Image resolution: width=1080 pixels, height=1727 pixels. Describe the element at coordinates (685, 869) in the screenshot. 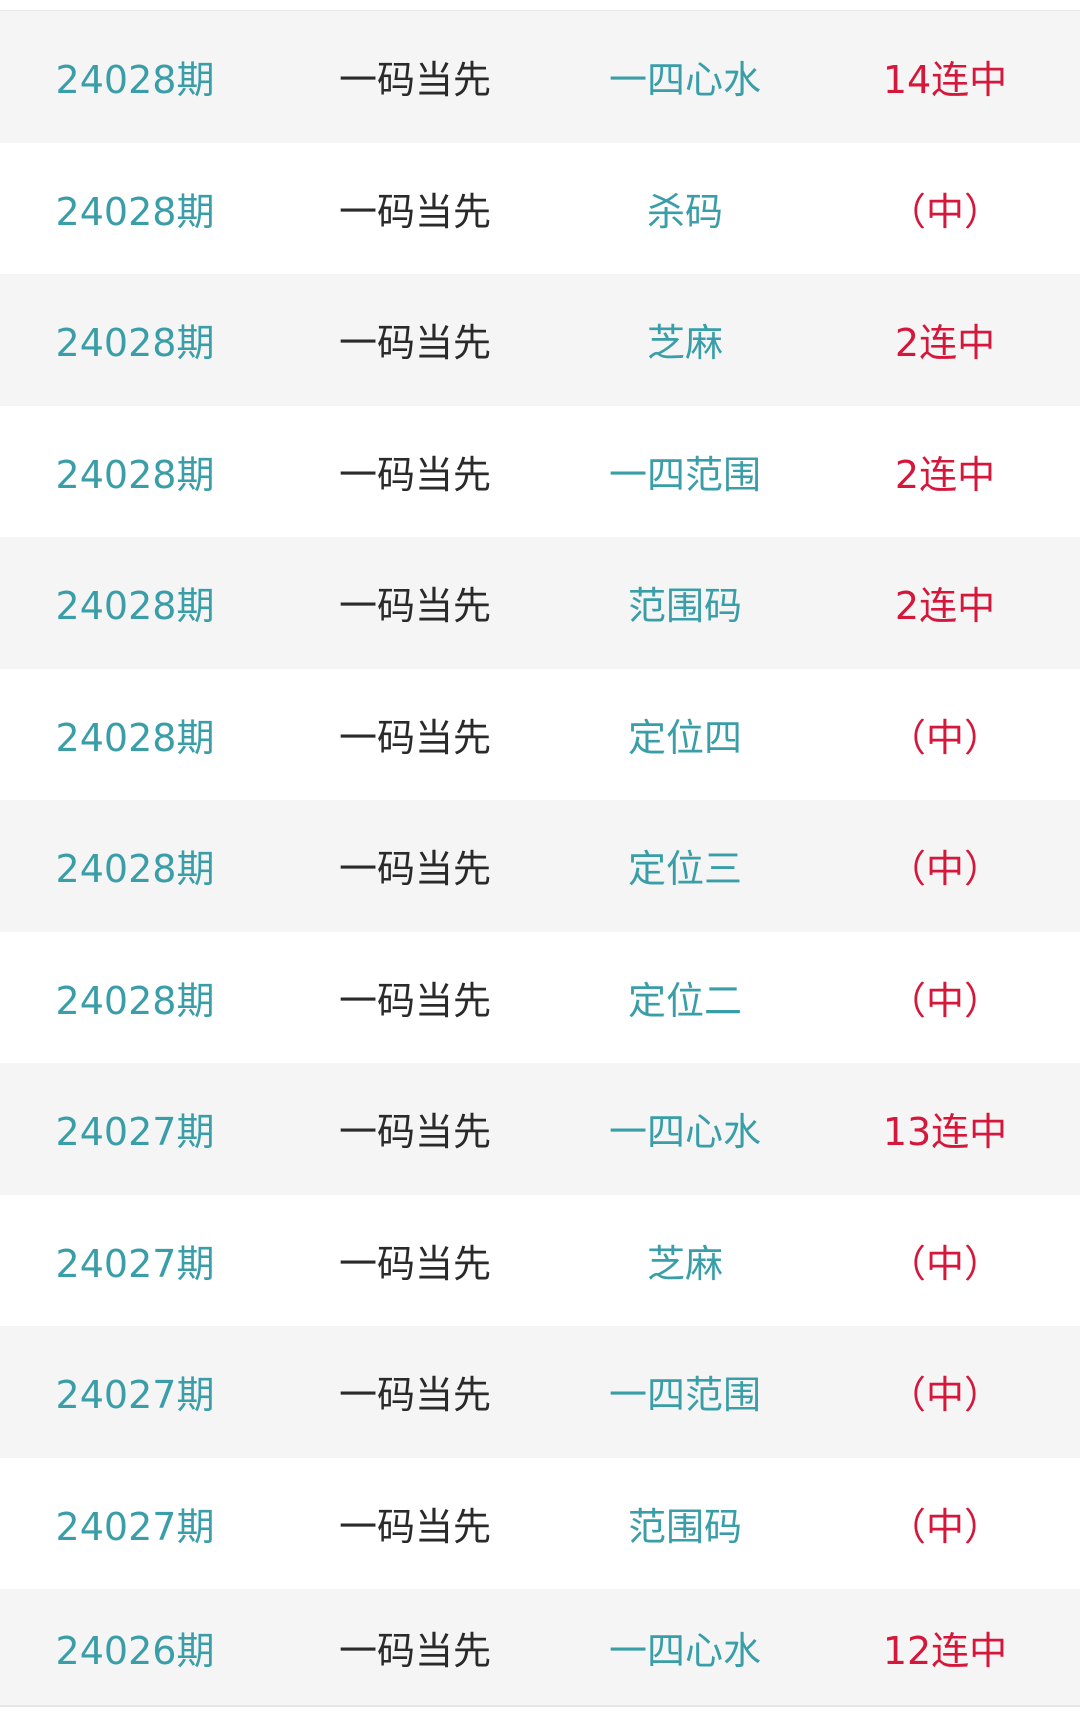

I see `type-cell: 定位三` at that location.